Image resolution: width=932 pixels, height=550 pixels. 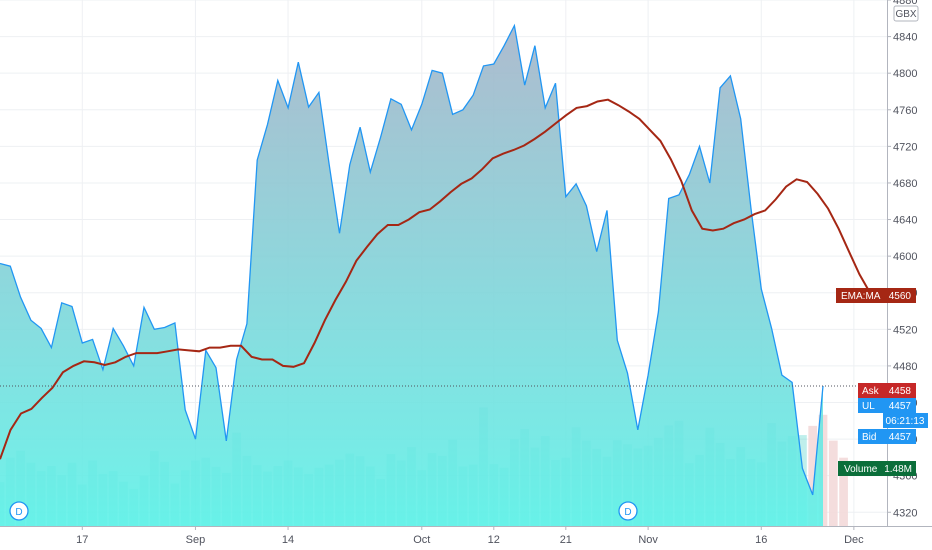 I want to click on x-tick-label: 14, so click(x=288, y=540).